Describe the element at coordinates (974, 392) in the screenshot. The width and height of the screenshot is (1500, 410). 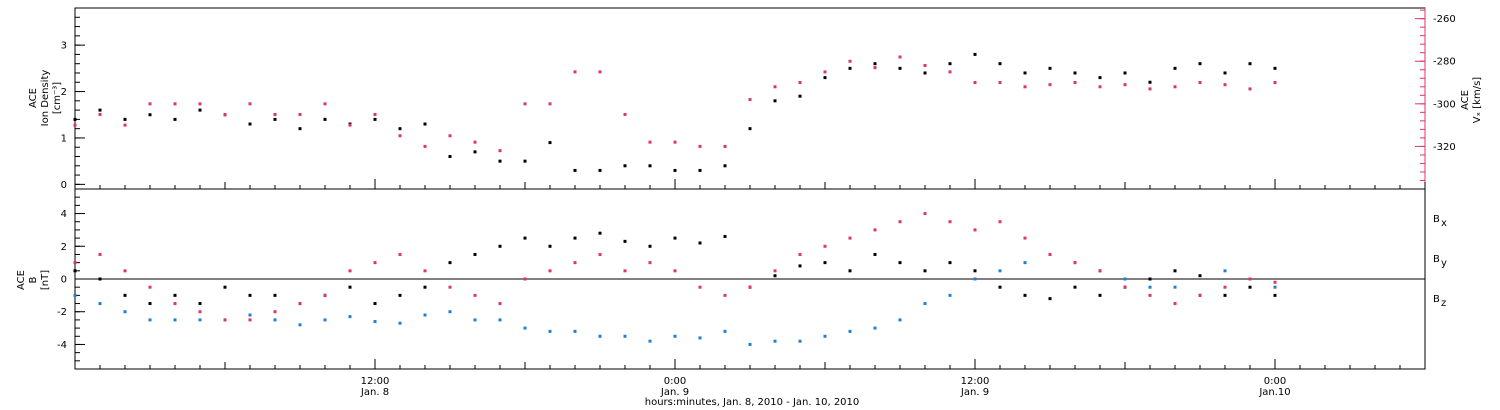
I see `date-tick-label: Jan. 9` at that location.